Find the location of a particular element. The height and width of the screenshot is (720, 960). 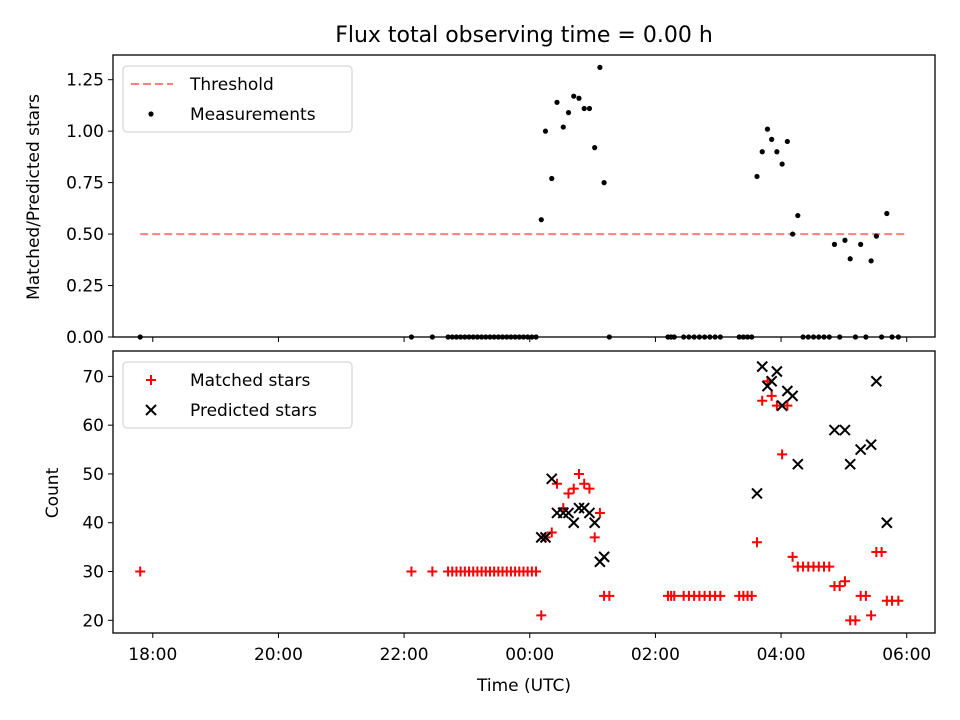

bottom-xtick-label: 04:00 is located at coordinates (781, 655).